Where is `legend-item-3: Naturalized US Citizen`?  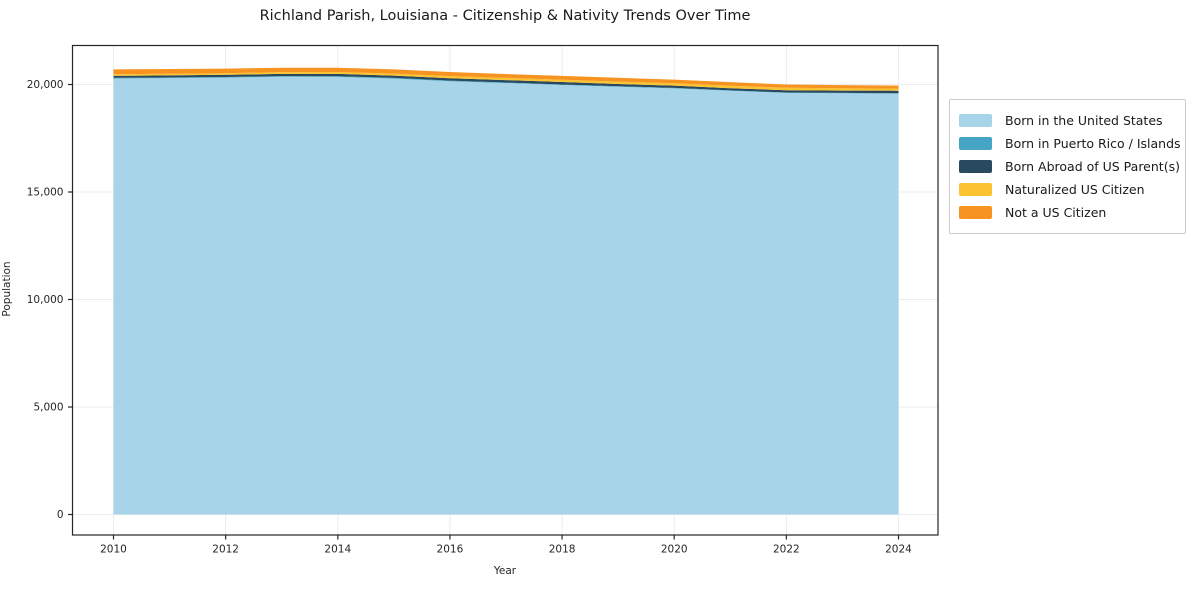 legend-item-3: Naturalized US Citizen is located at coordinates (1067, 189).